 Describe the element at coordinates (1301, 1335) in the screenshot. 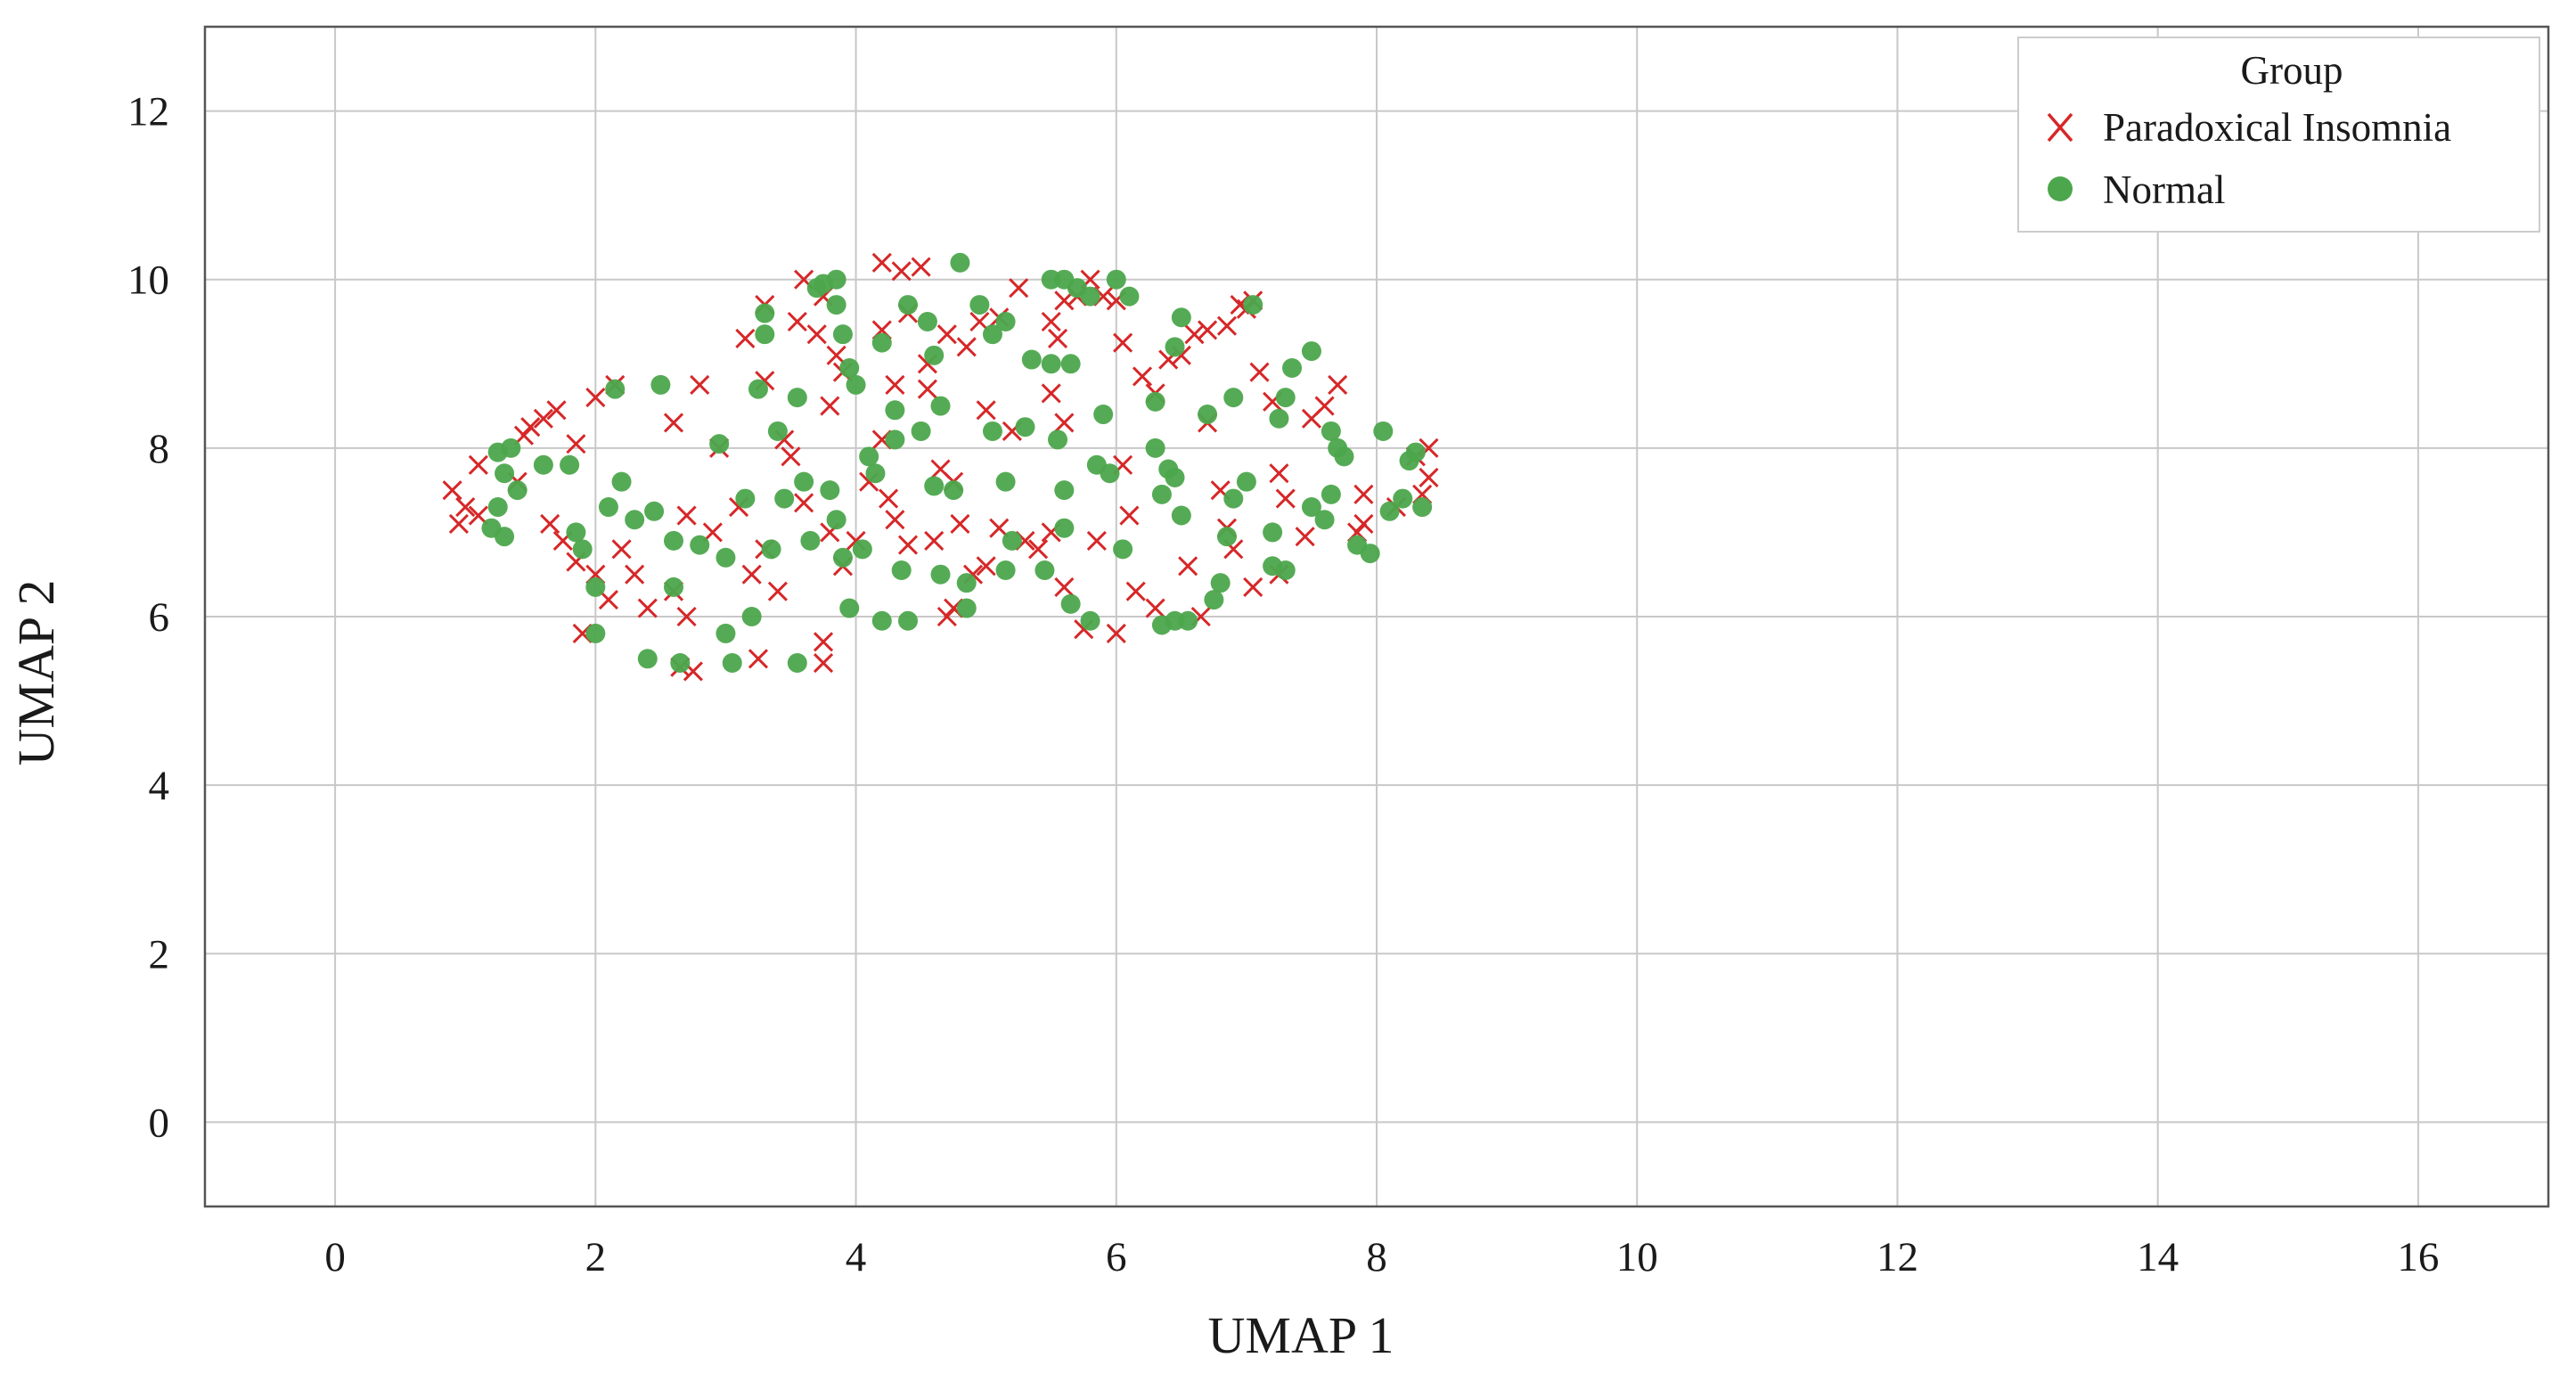

I see `x-axis-label: UMAP 1` at that location.